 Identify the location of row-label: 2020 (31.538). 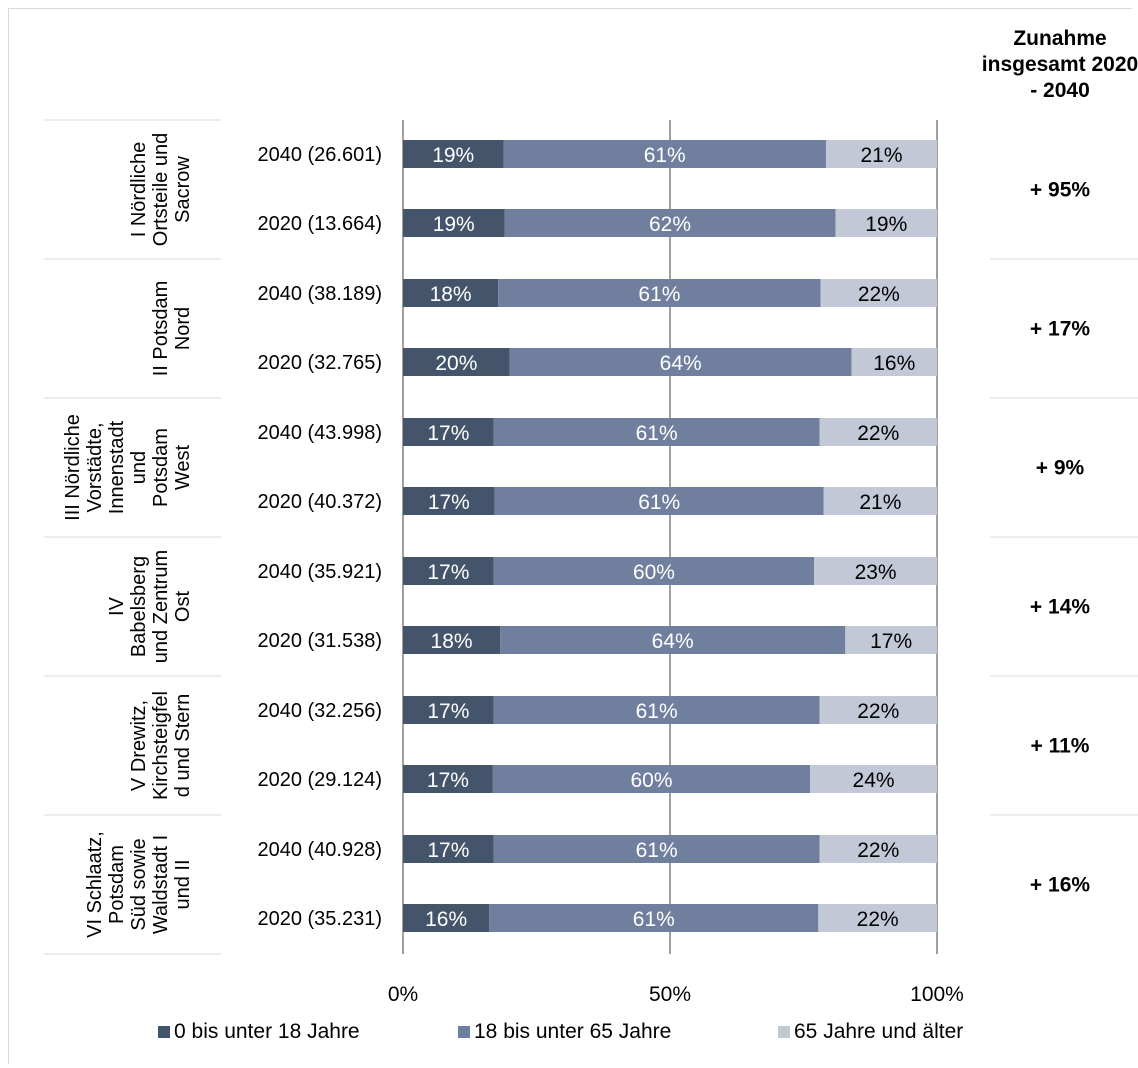
(319, 641).